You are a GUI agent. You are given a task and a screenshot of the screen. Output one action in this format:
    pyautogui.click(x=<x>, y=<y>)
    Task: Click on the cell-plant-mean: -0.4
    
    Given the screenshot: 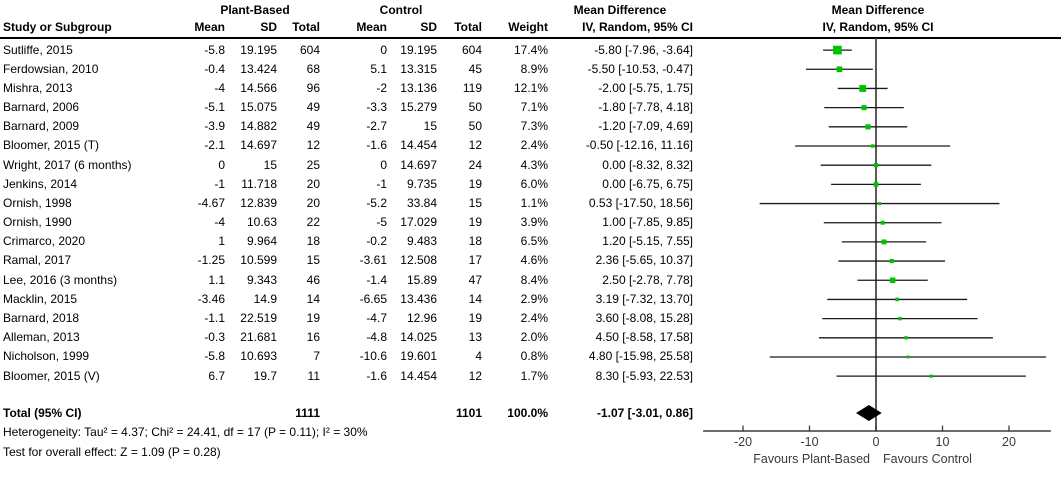 What is the action you would take?
    pyautogui.click(x=214, y=68)
    